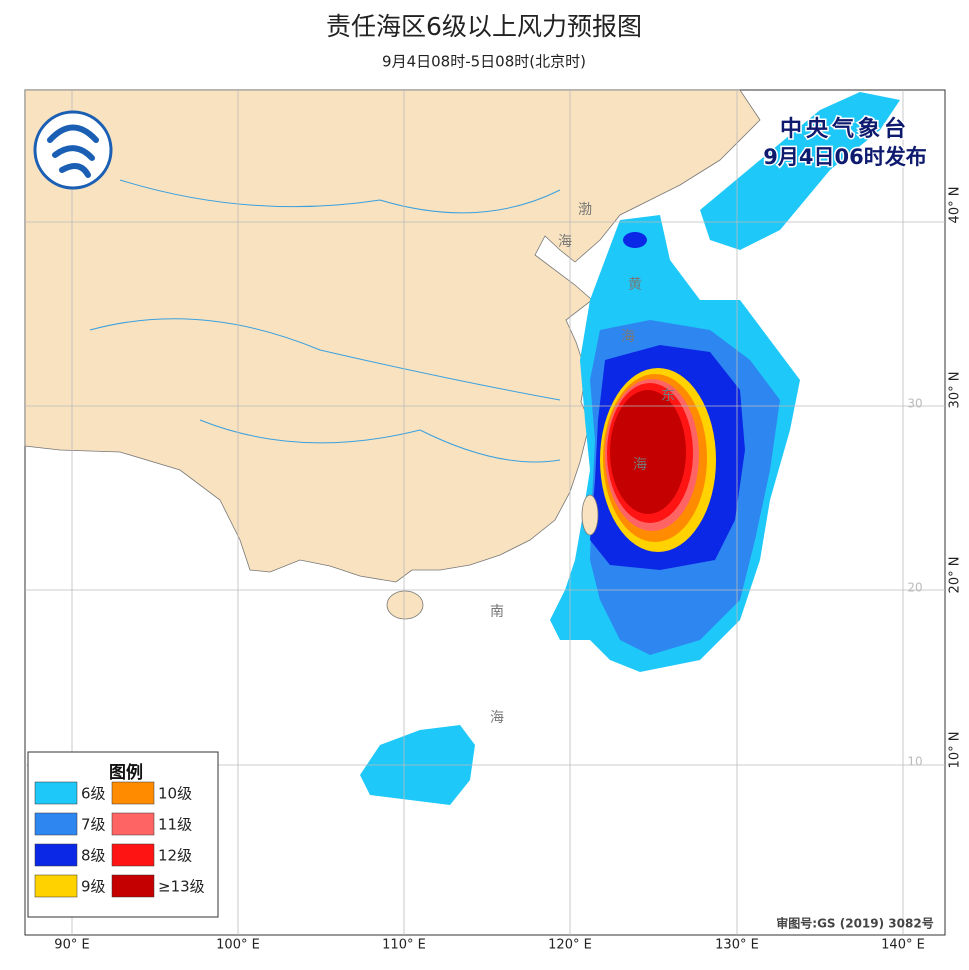  Describe the element at coordinates (175, 794) in the screenshot. I see `legend-label: 10级` at that location.